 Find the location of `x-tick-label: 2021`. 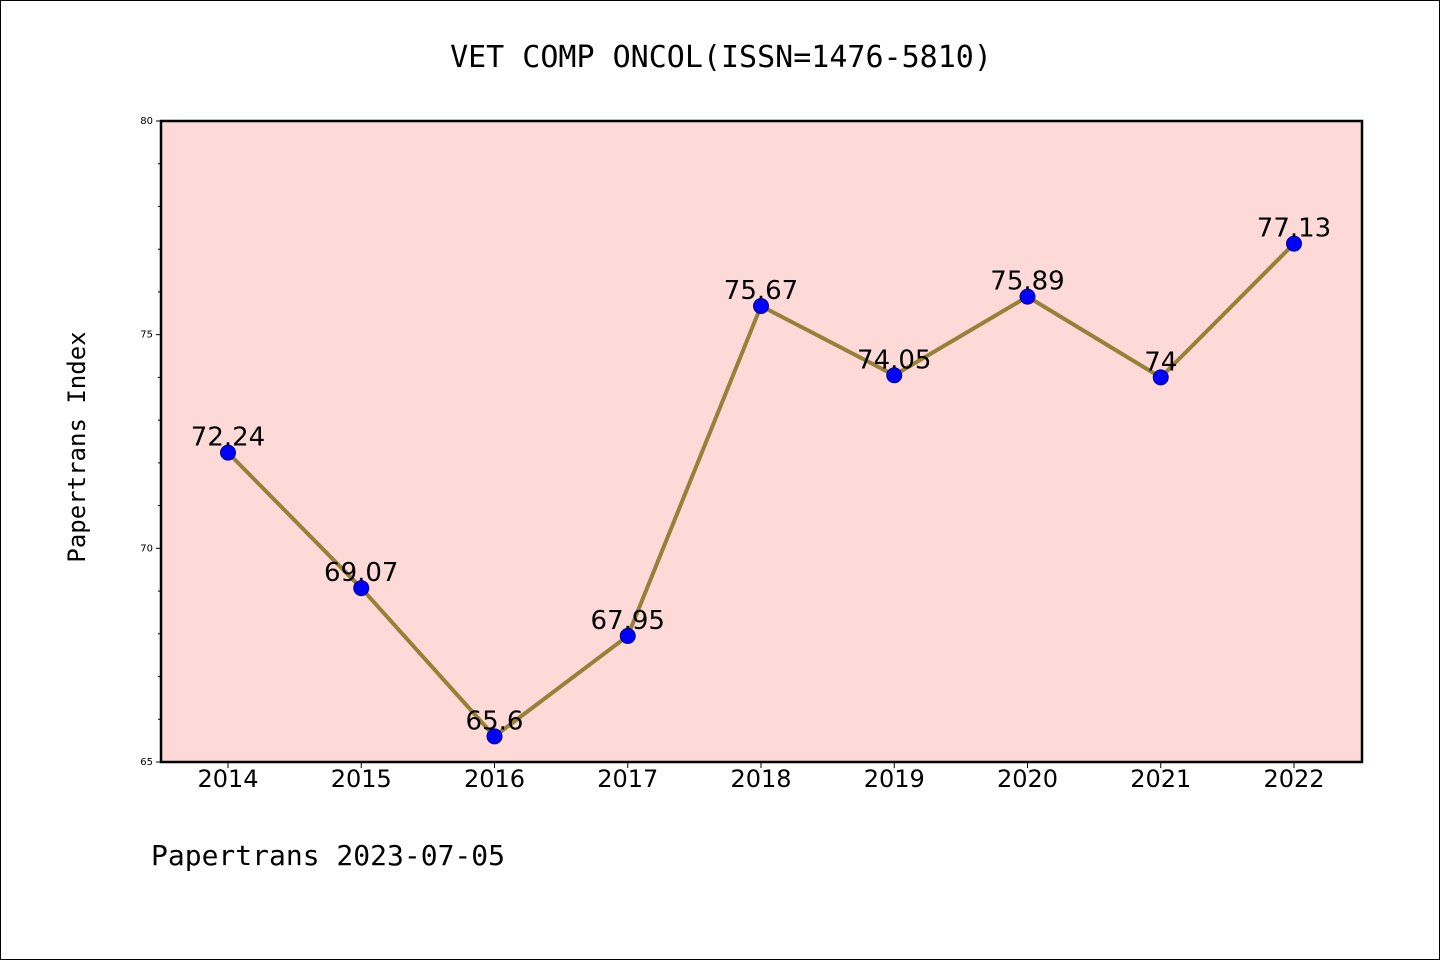

x-tick-label: 2021 is located at coordinates (1160, 779).